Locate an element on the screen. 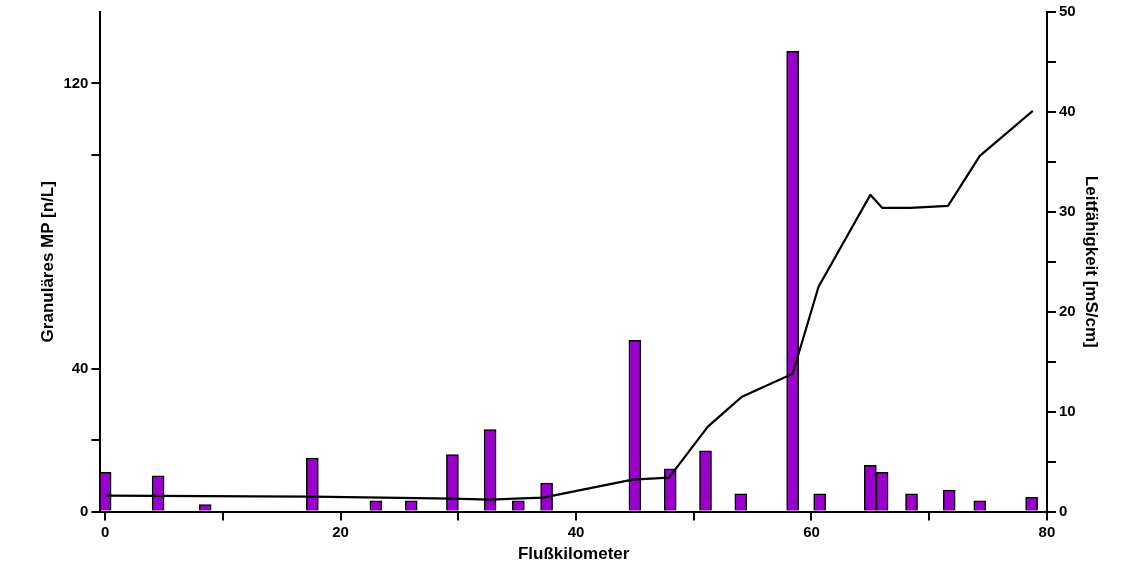 The image size is (1137, 567). y2-tick-label: 30 is located at coordinates (1067, 210).